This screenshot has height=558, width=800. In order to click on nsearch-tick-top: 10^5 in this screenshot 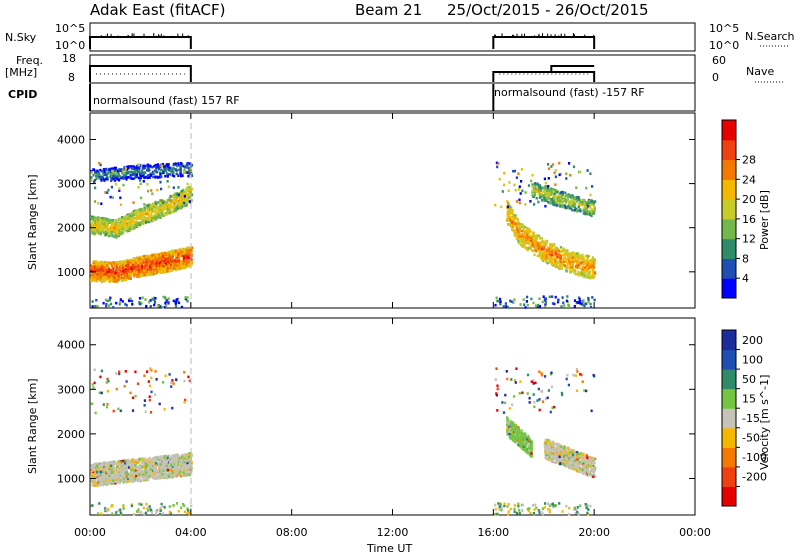, I will do `click(724, 28)`.